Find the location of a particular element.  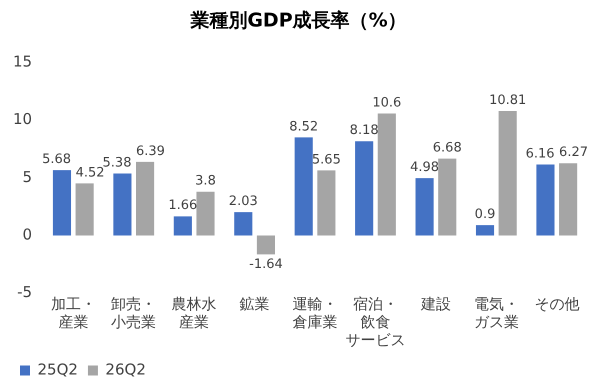

data-label: 8.52 is located at coordinates (303, 126).